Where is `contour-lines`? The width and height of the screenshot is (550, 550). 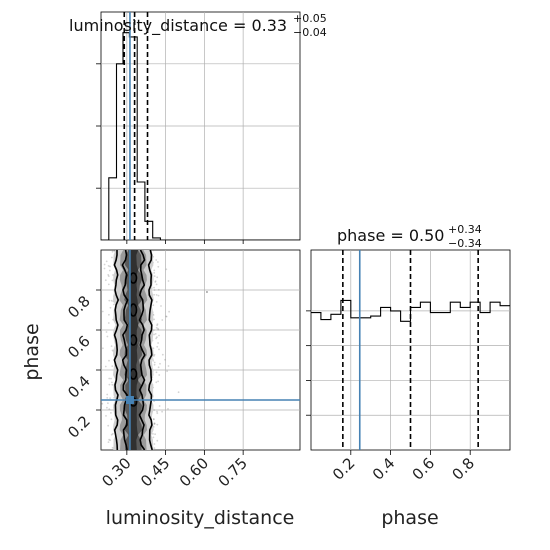
contour-lines is located at coordinates (133, 350).